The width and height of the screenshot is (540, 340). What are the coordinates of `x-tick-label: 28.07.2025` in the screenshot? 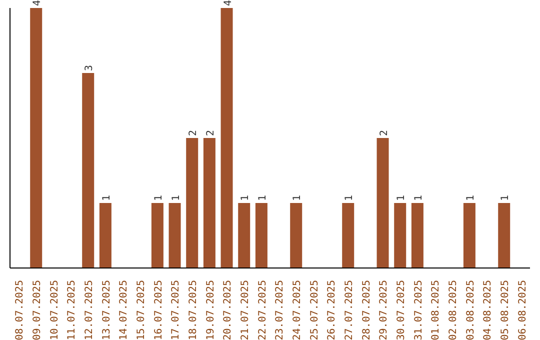 It's located at (366, 310).